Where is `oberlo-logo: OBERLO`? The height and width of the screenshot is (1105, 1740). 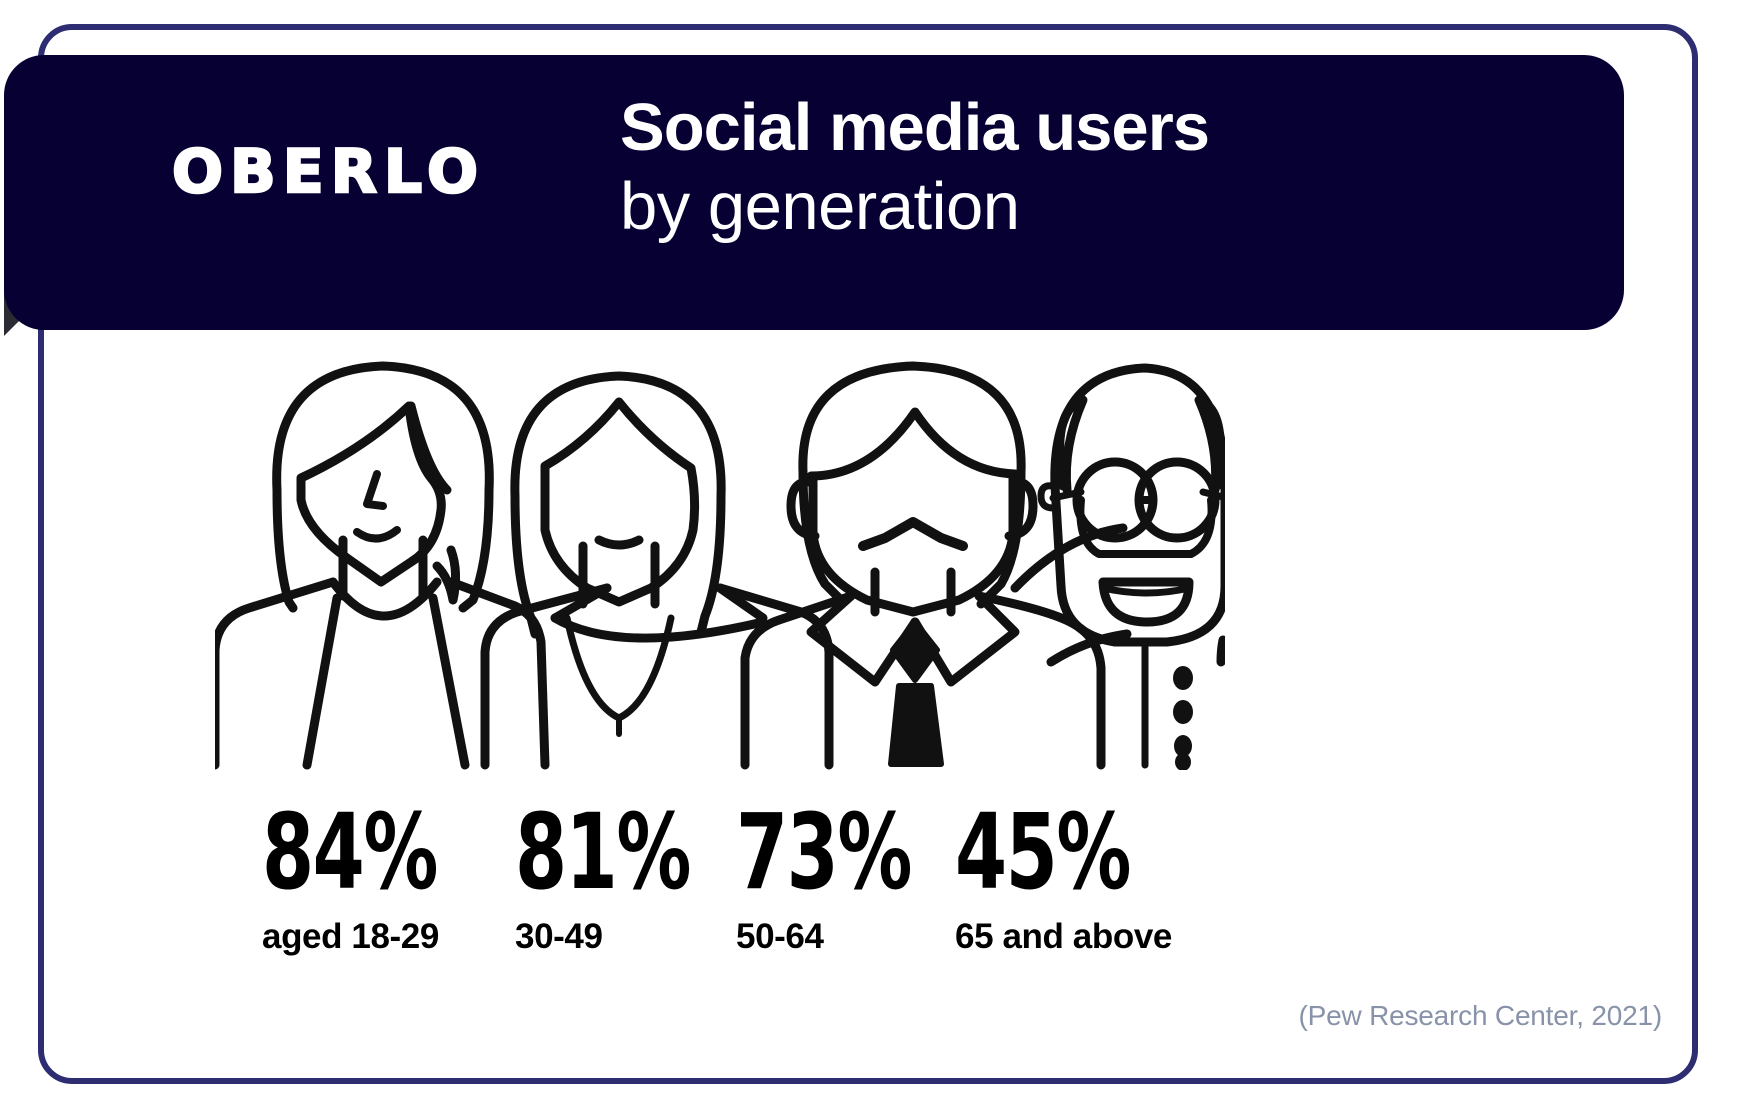
oberlo-logo: OBERLO is located at coordinates (328, 172).